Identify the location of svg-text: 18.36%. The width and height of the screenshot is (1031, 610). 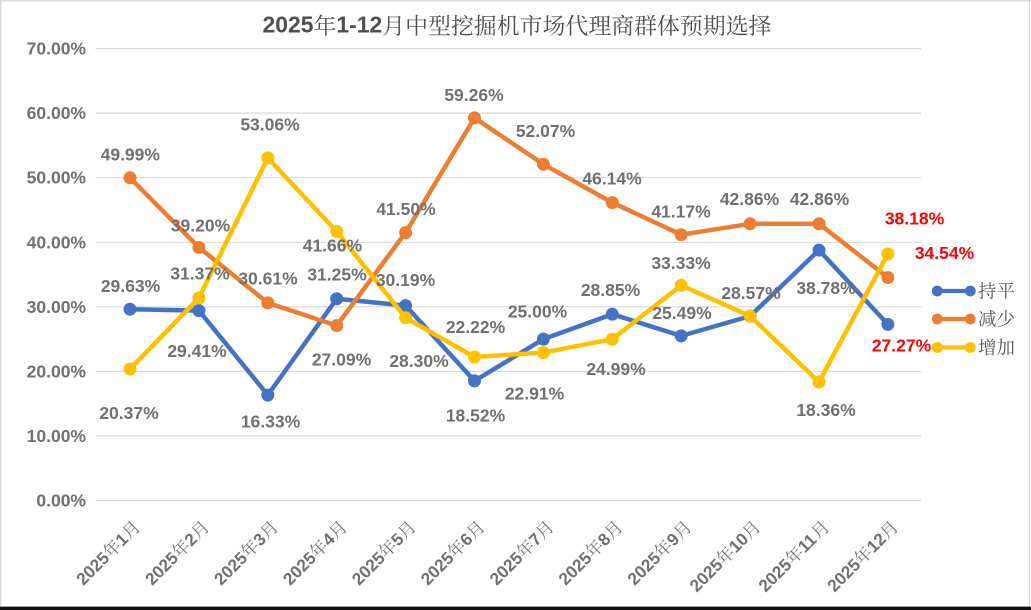
(826, 410).